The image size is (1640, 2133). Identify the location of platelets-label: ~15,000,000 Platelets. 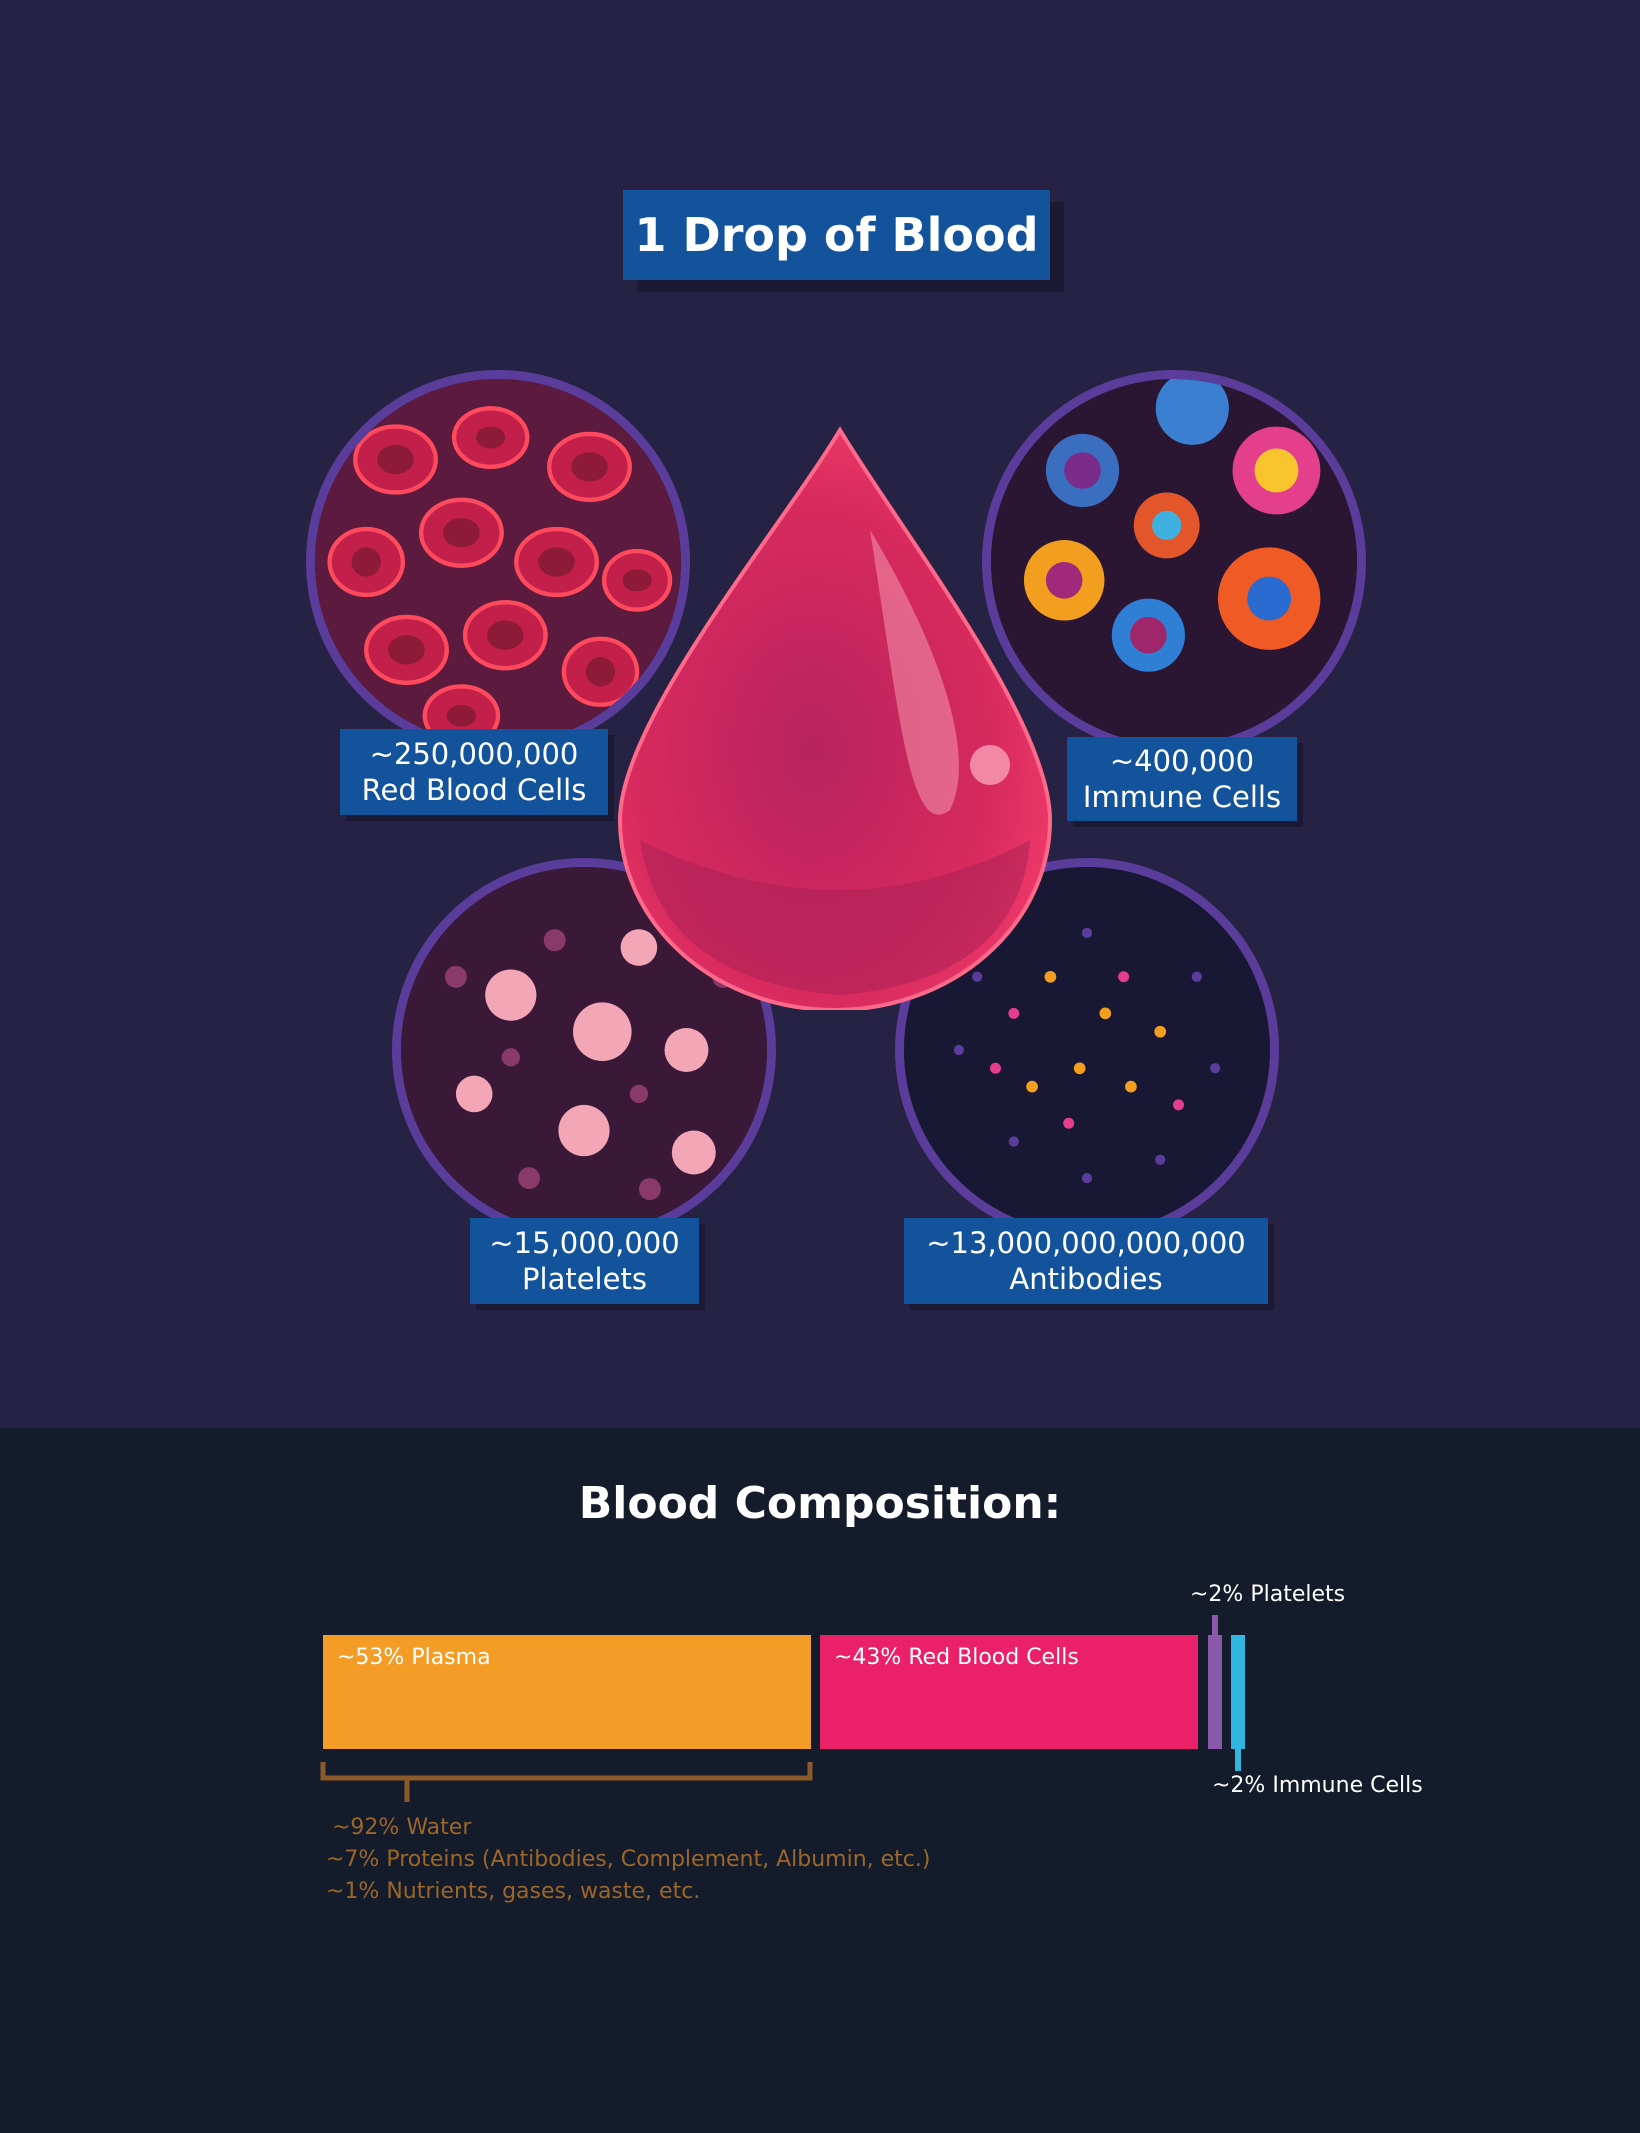
(584, 1261).